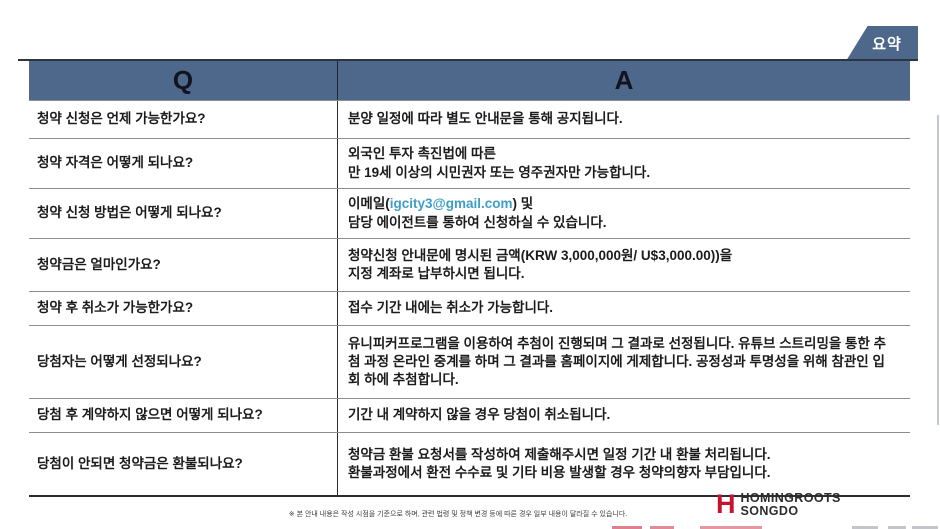  Describe the element at coordinates (623, 415) in the screenshot. I see `answer-cell: 기간 내 계약하지 않을 경우 당첨이 취소됩니다.` at that location.